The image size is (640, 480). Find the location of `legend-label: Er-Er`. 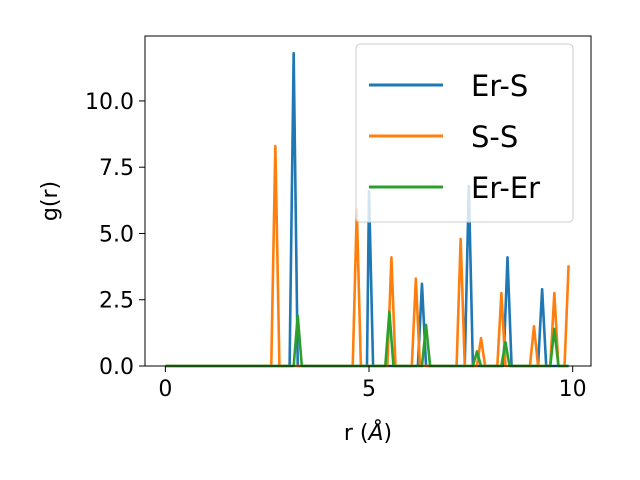

legend-label: Er-Er is located at coordinates (505, 188).